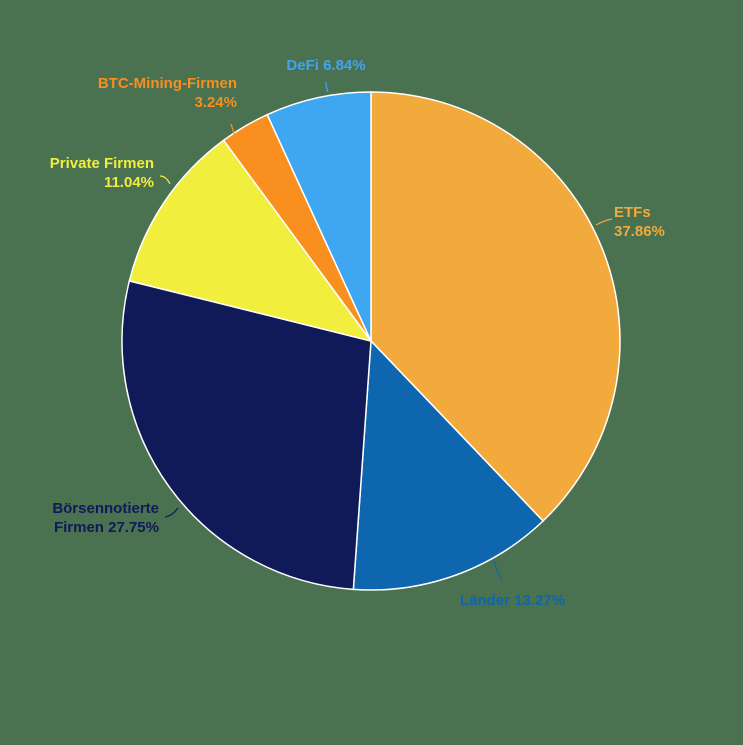 This screenshot has width=743, height=745. I want to click on pie-slice-l-nder, so click(448, 465).